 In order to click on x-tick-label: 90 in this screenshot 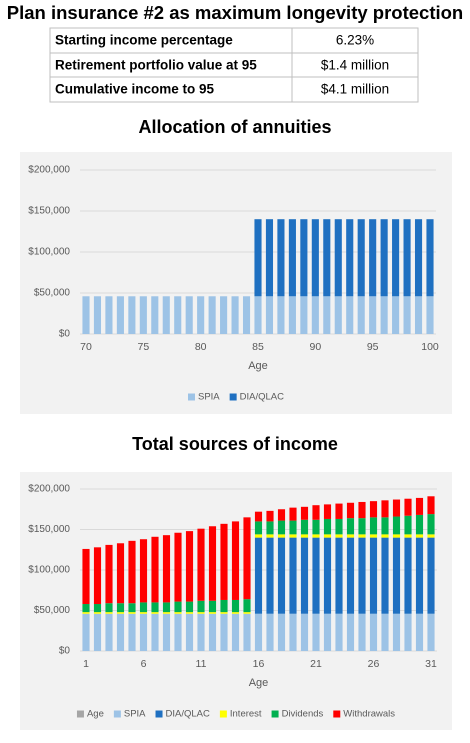, I will do `click(315, 347)`.